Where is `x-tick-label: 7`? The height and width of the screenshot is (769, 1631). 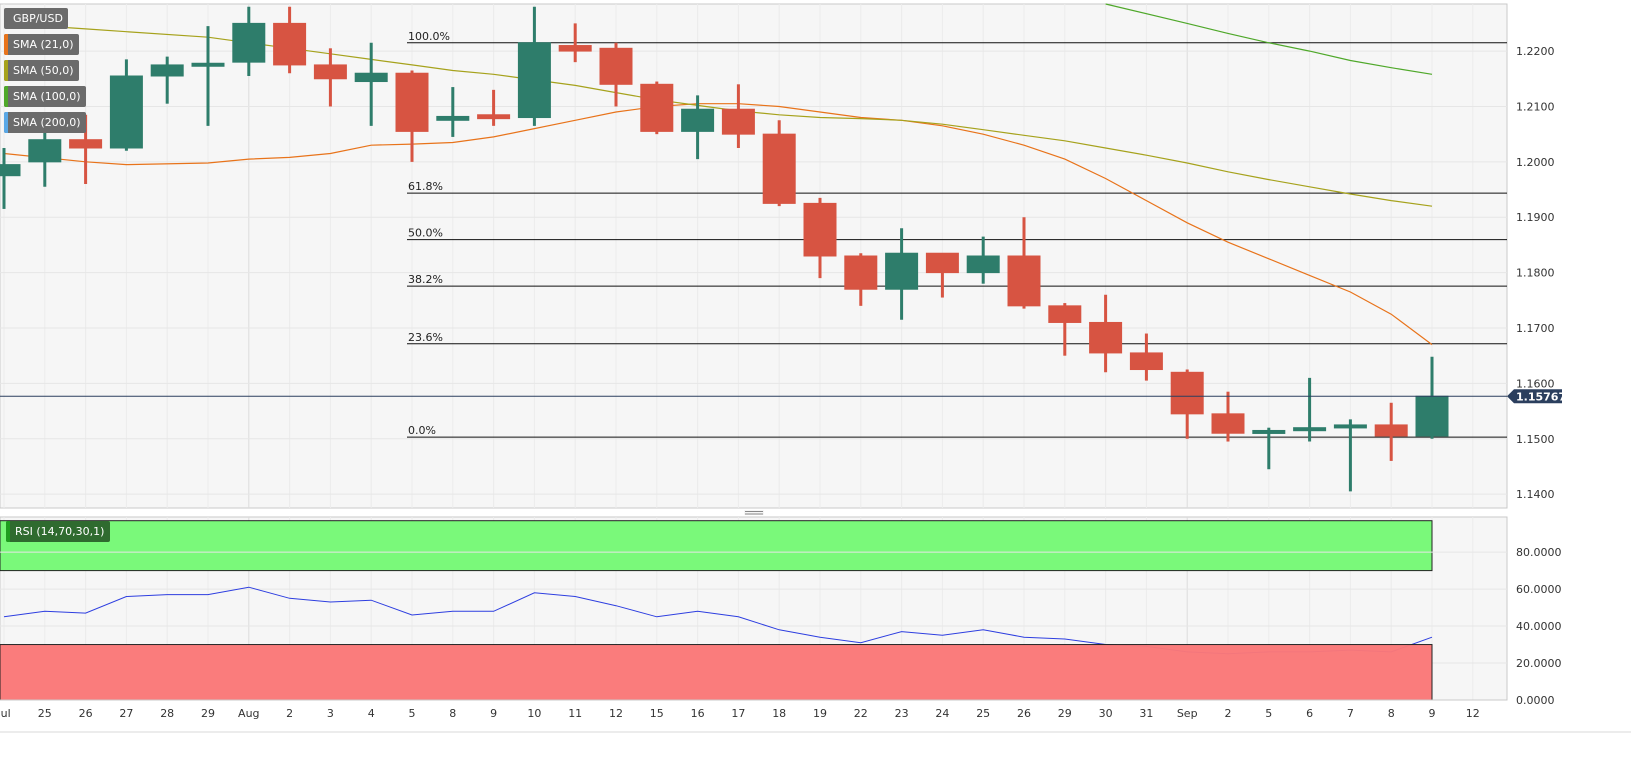 x-tick-label: 7 is located at coordinates (1350, 713).